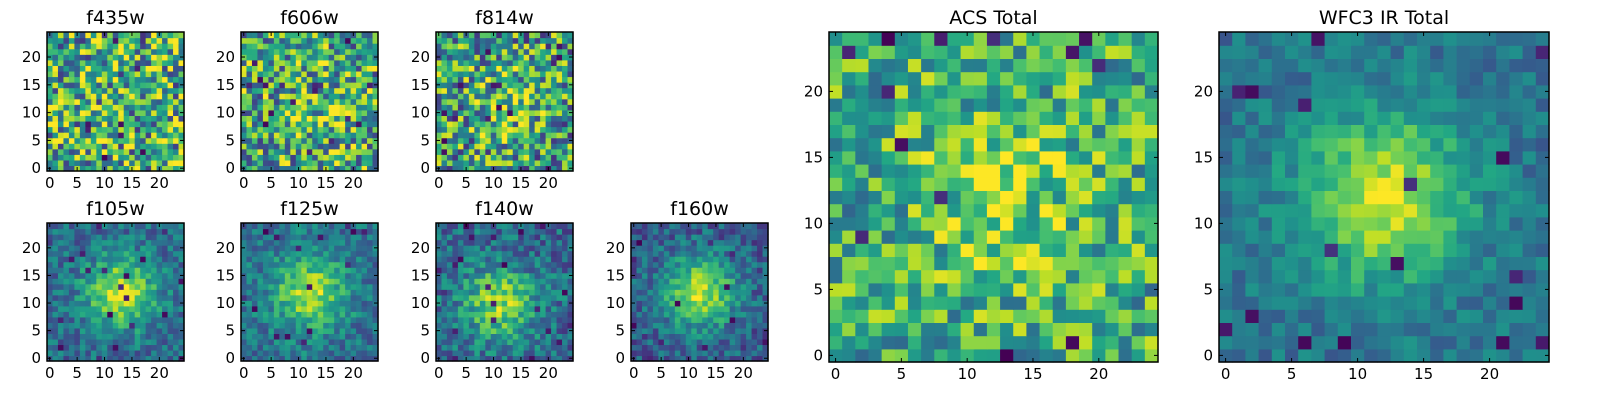 Image resolution: width=1600 pixels, height=400 pixels. What do you see at coordinates (50, 183) in the screenshot?
I see `x-tick-label: 0` at bounding box center [50, 183].